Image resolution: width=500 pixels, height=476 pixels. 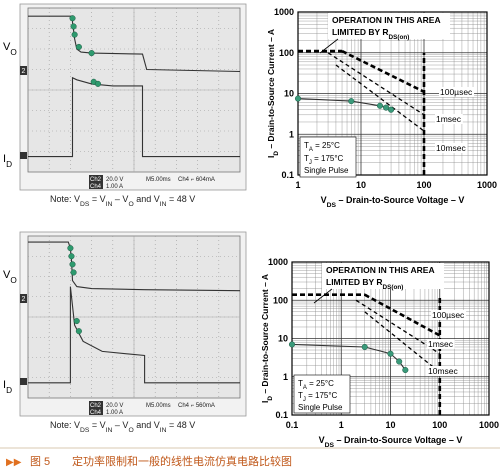 I want to click on annotation-part: LIMITED BY R, so click(x=354, y=282).